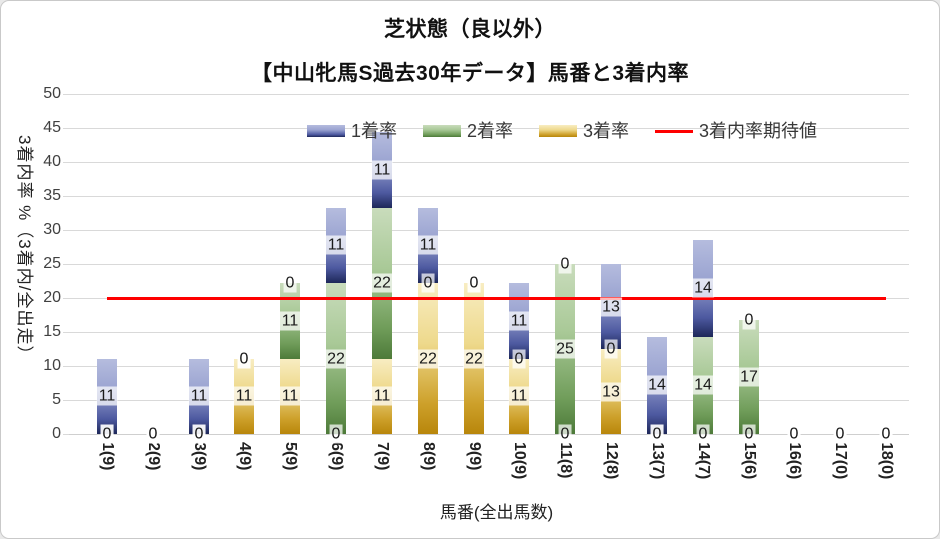  I want to click on y-tick-label: 15, so click(52, 331).